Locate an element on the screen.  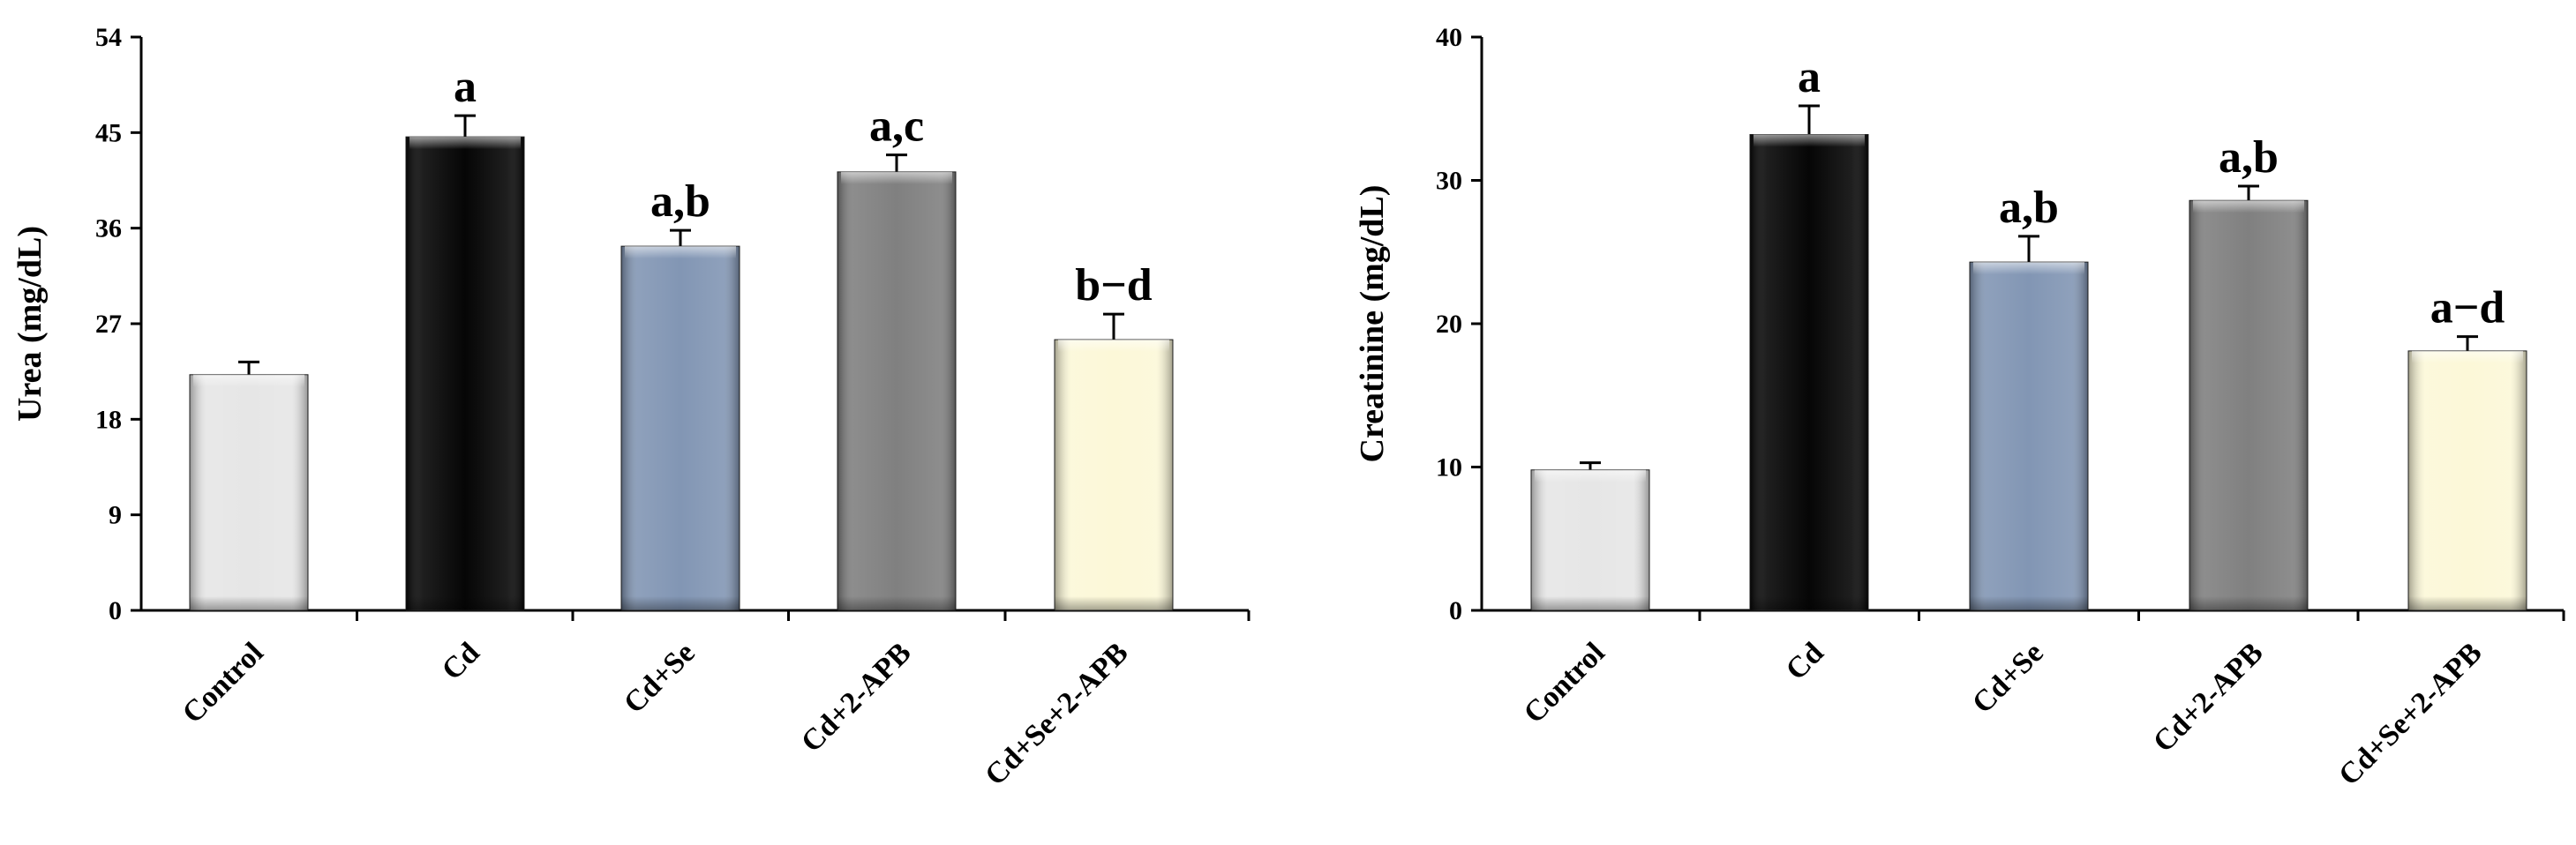
y-tick-label: 10 is located at coordinates (1449, 468).